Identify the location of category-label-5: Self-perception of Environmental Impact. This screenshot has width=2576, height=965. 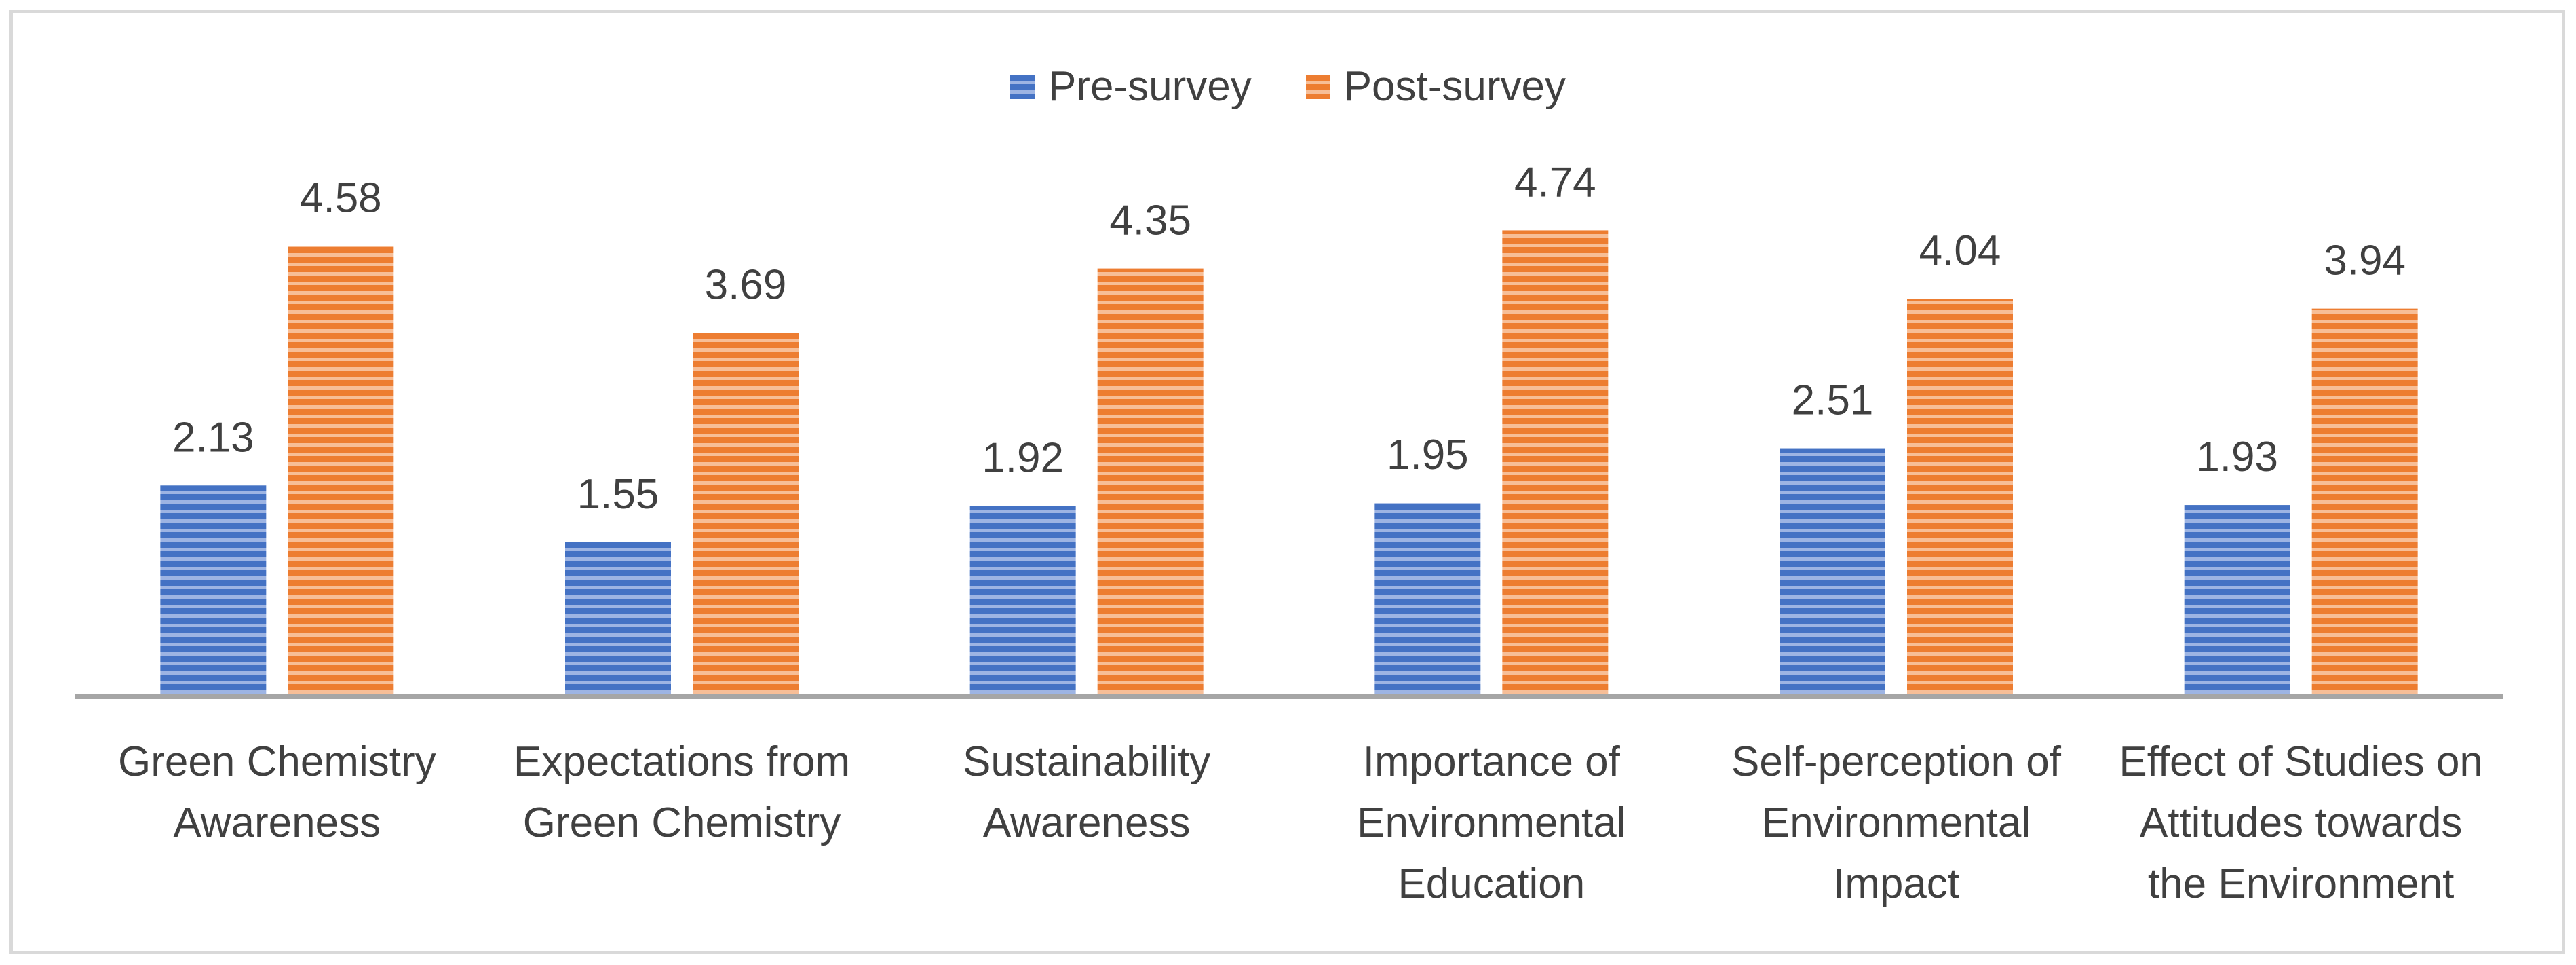
(1897, 823).